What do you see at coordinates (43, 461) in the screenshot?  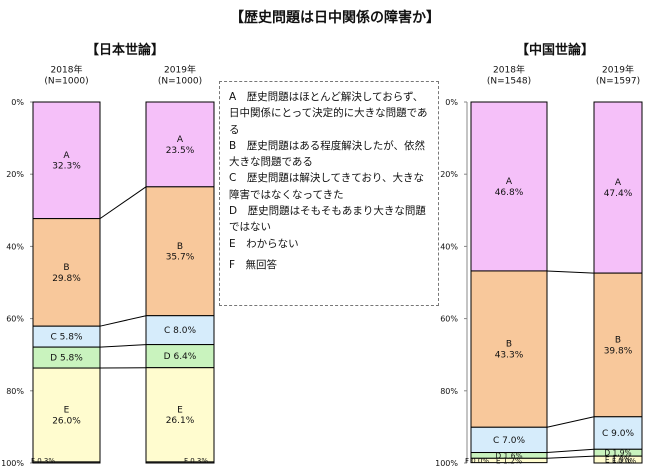 I see `japan-label-f-1: F 0.3%` at bounding box center [43, 461].